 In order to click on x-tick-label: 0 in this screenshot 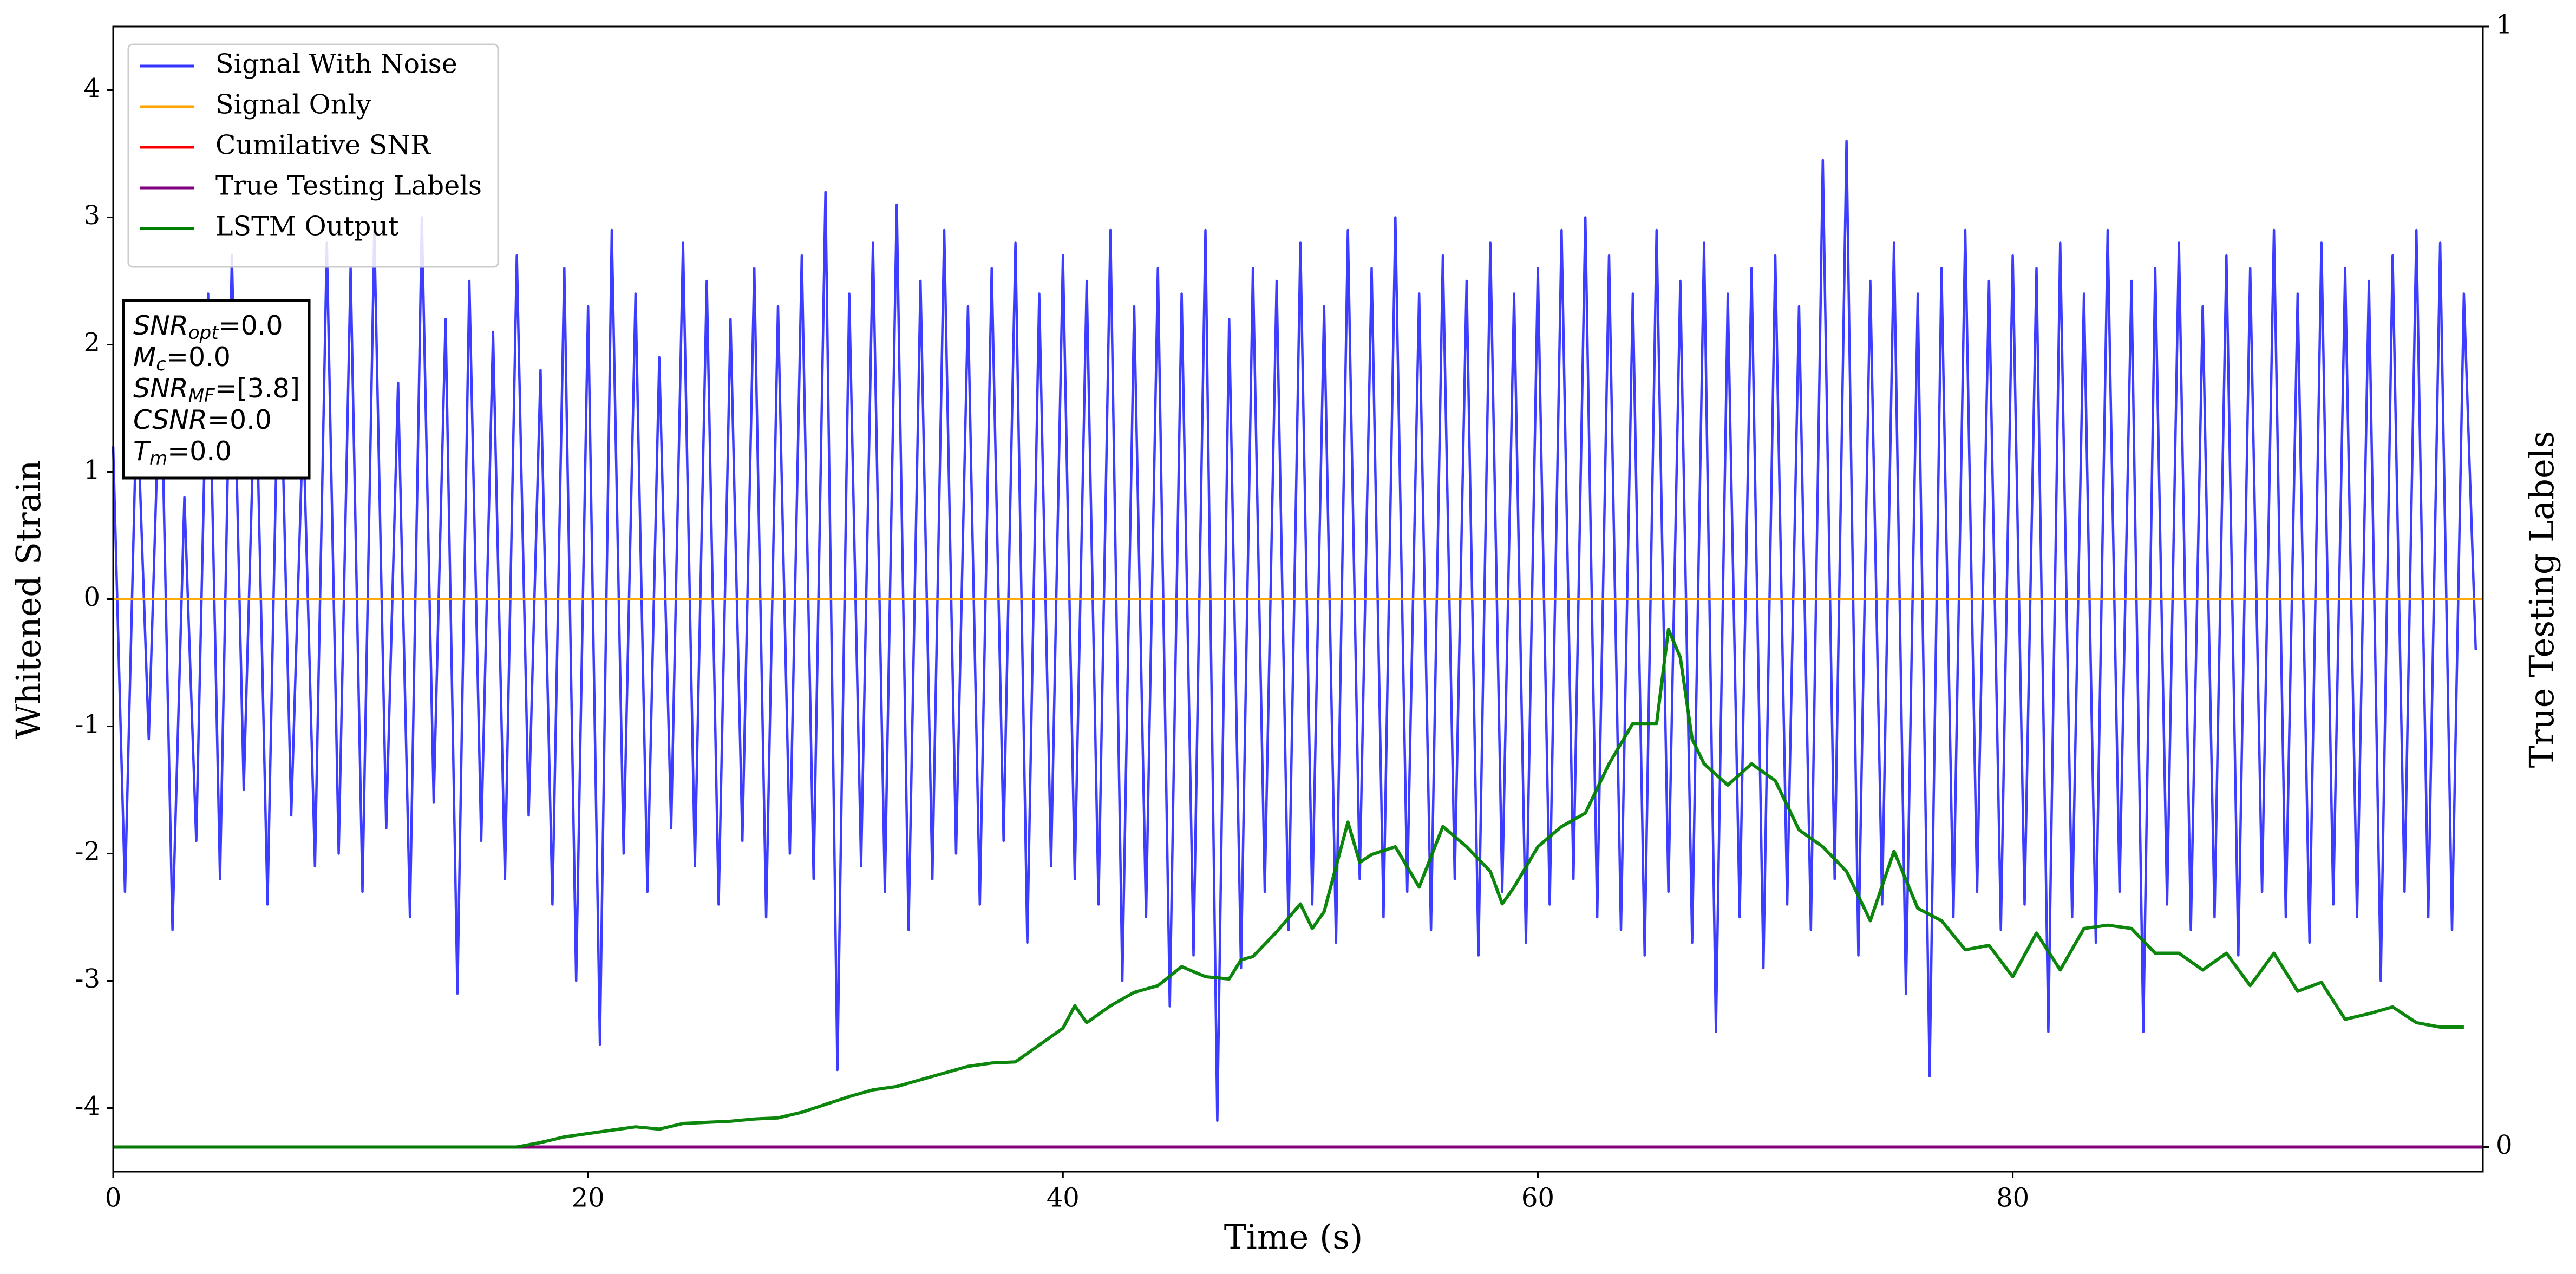, I will do `click(113, 1198)`.